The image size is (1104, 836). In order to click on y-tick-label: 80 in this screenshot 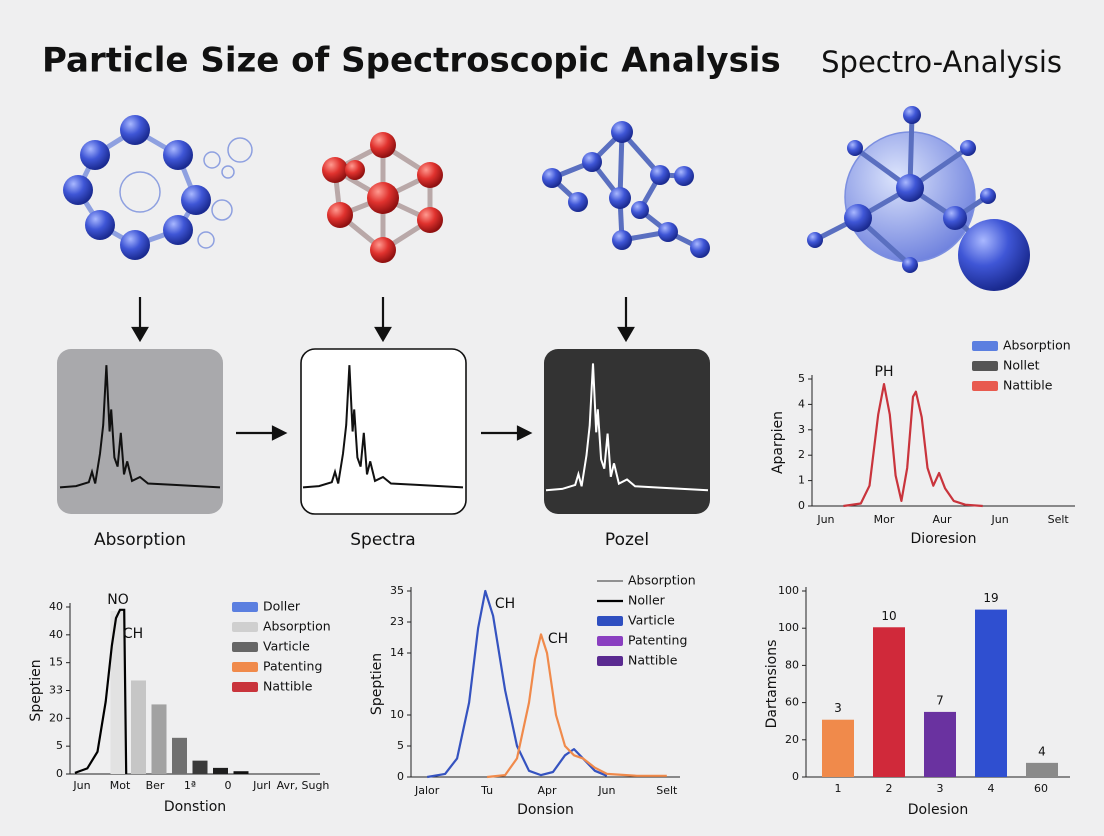, I will do `click(792, 664)`.